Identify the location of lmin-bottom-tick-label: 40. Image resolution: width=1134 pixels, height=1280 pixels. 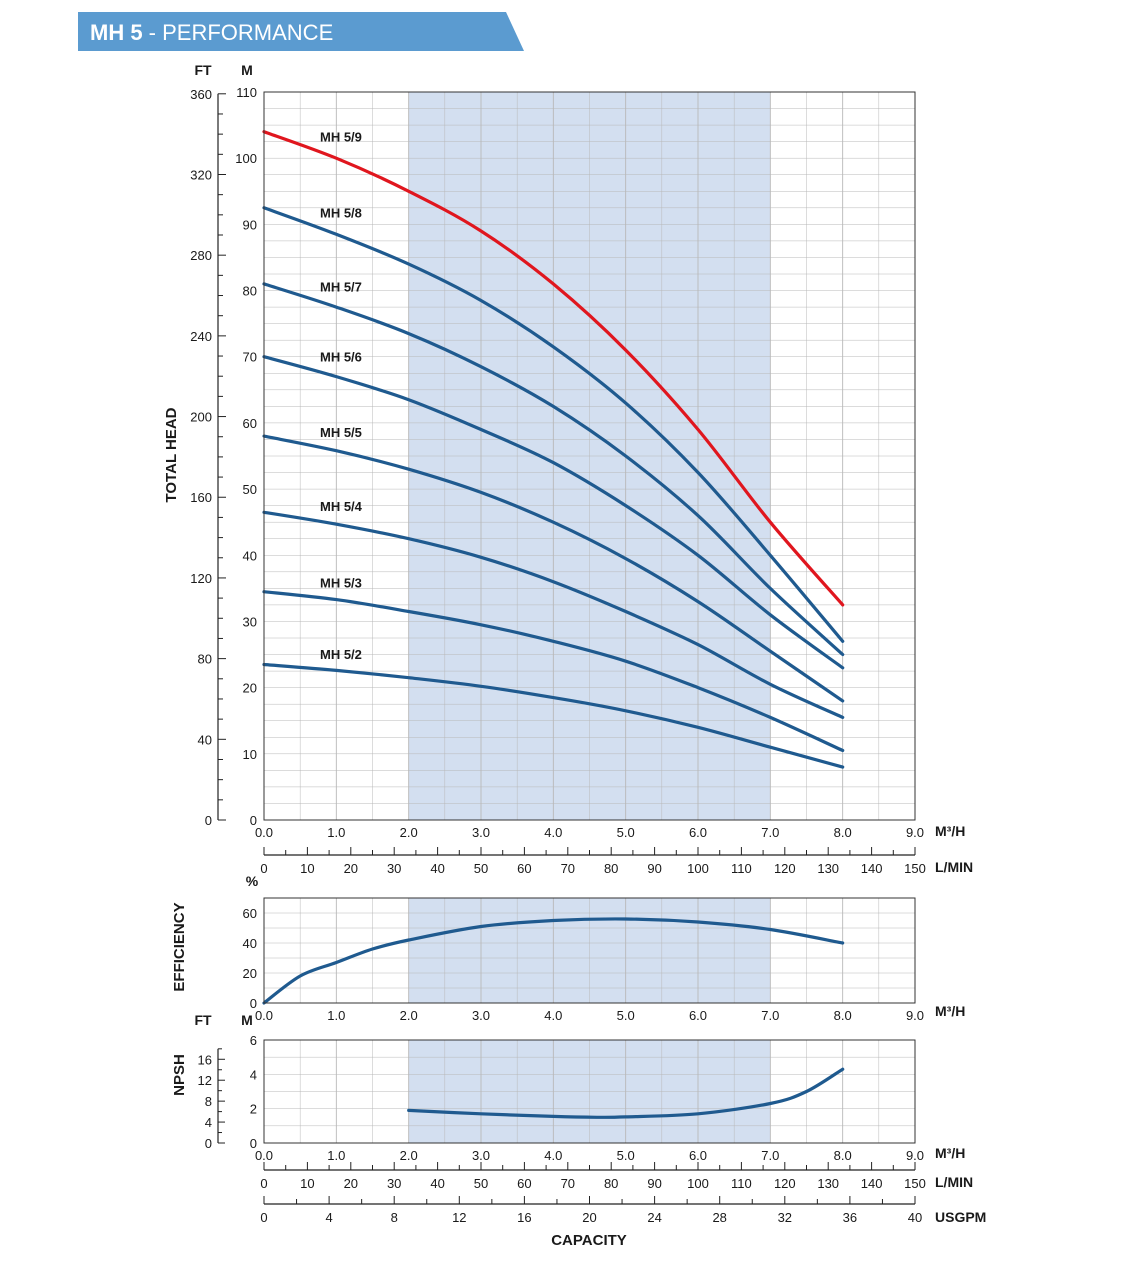
(437, 1183).